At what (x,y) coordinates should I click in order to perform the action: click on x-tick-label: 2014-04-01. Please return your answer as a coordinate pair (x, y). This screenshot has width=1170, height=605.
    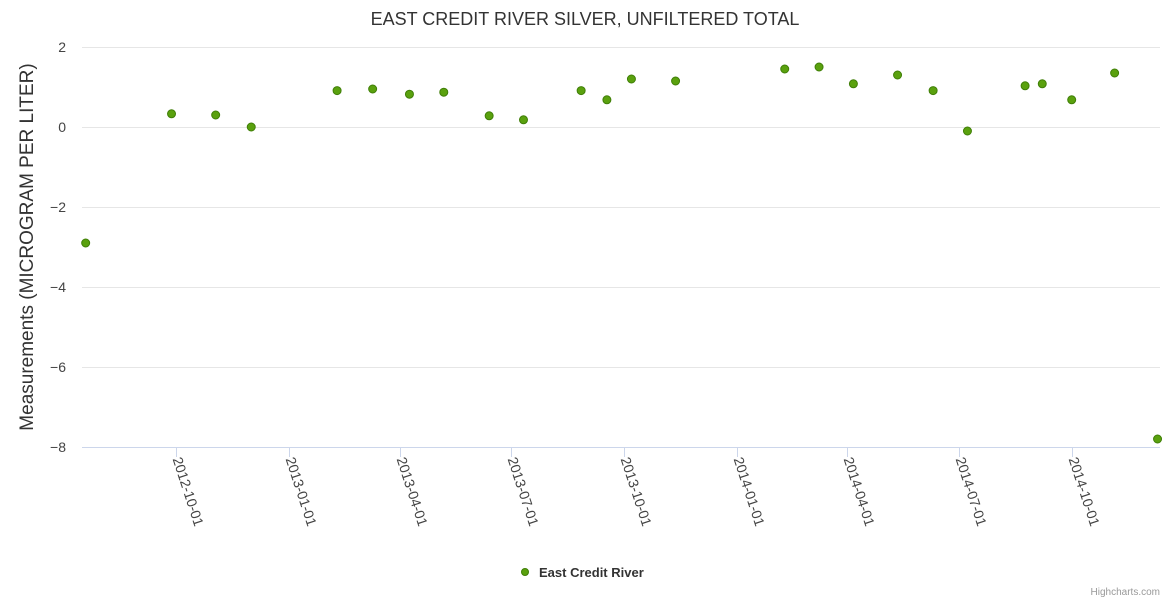
    Looking at the image, I should click on (859, 491).